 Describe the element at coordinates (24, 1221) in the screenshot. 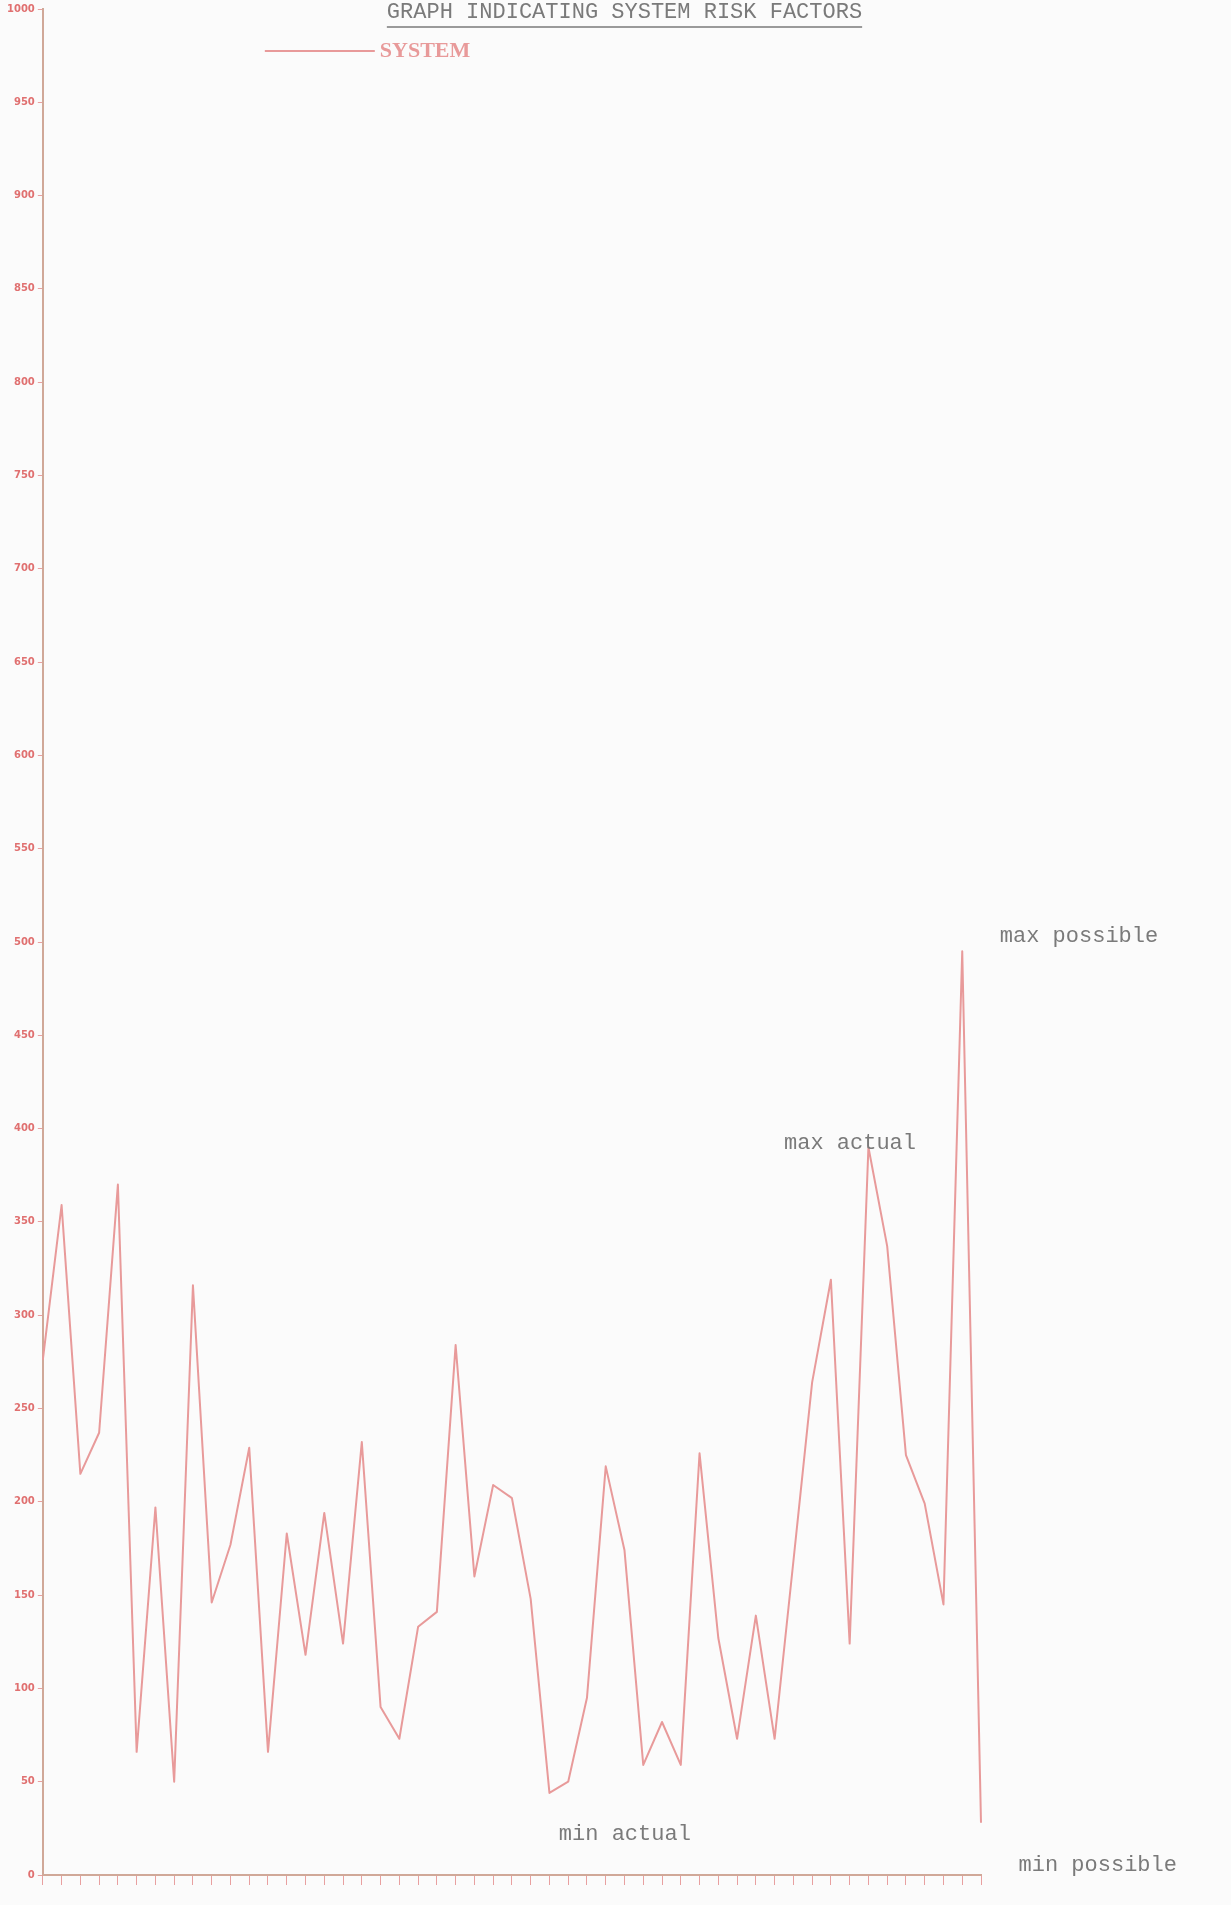

I see `y-tick-label: 350` at that location.